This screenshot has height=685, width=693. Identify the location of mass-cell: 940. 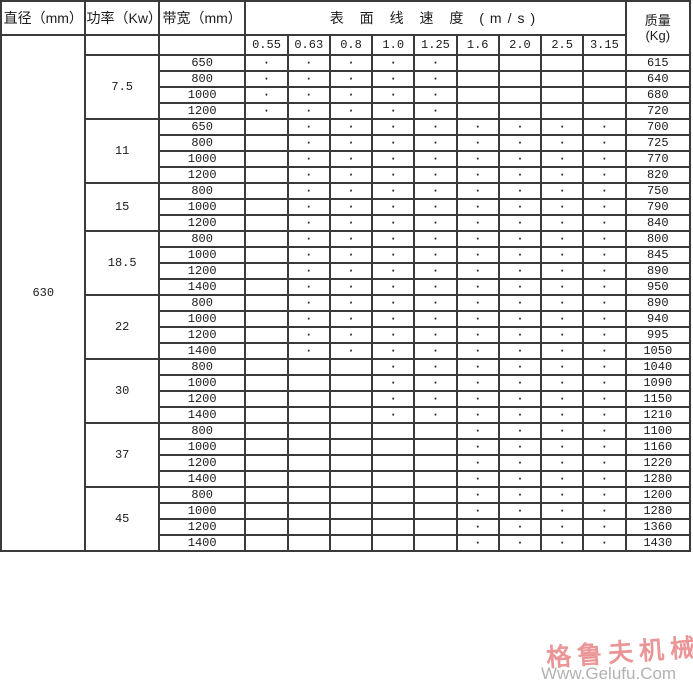
(658, 319).